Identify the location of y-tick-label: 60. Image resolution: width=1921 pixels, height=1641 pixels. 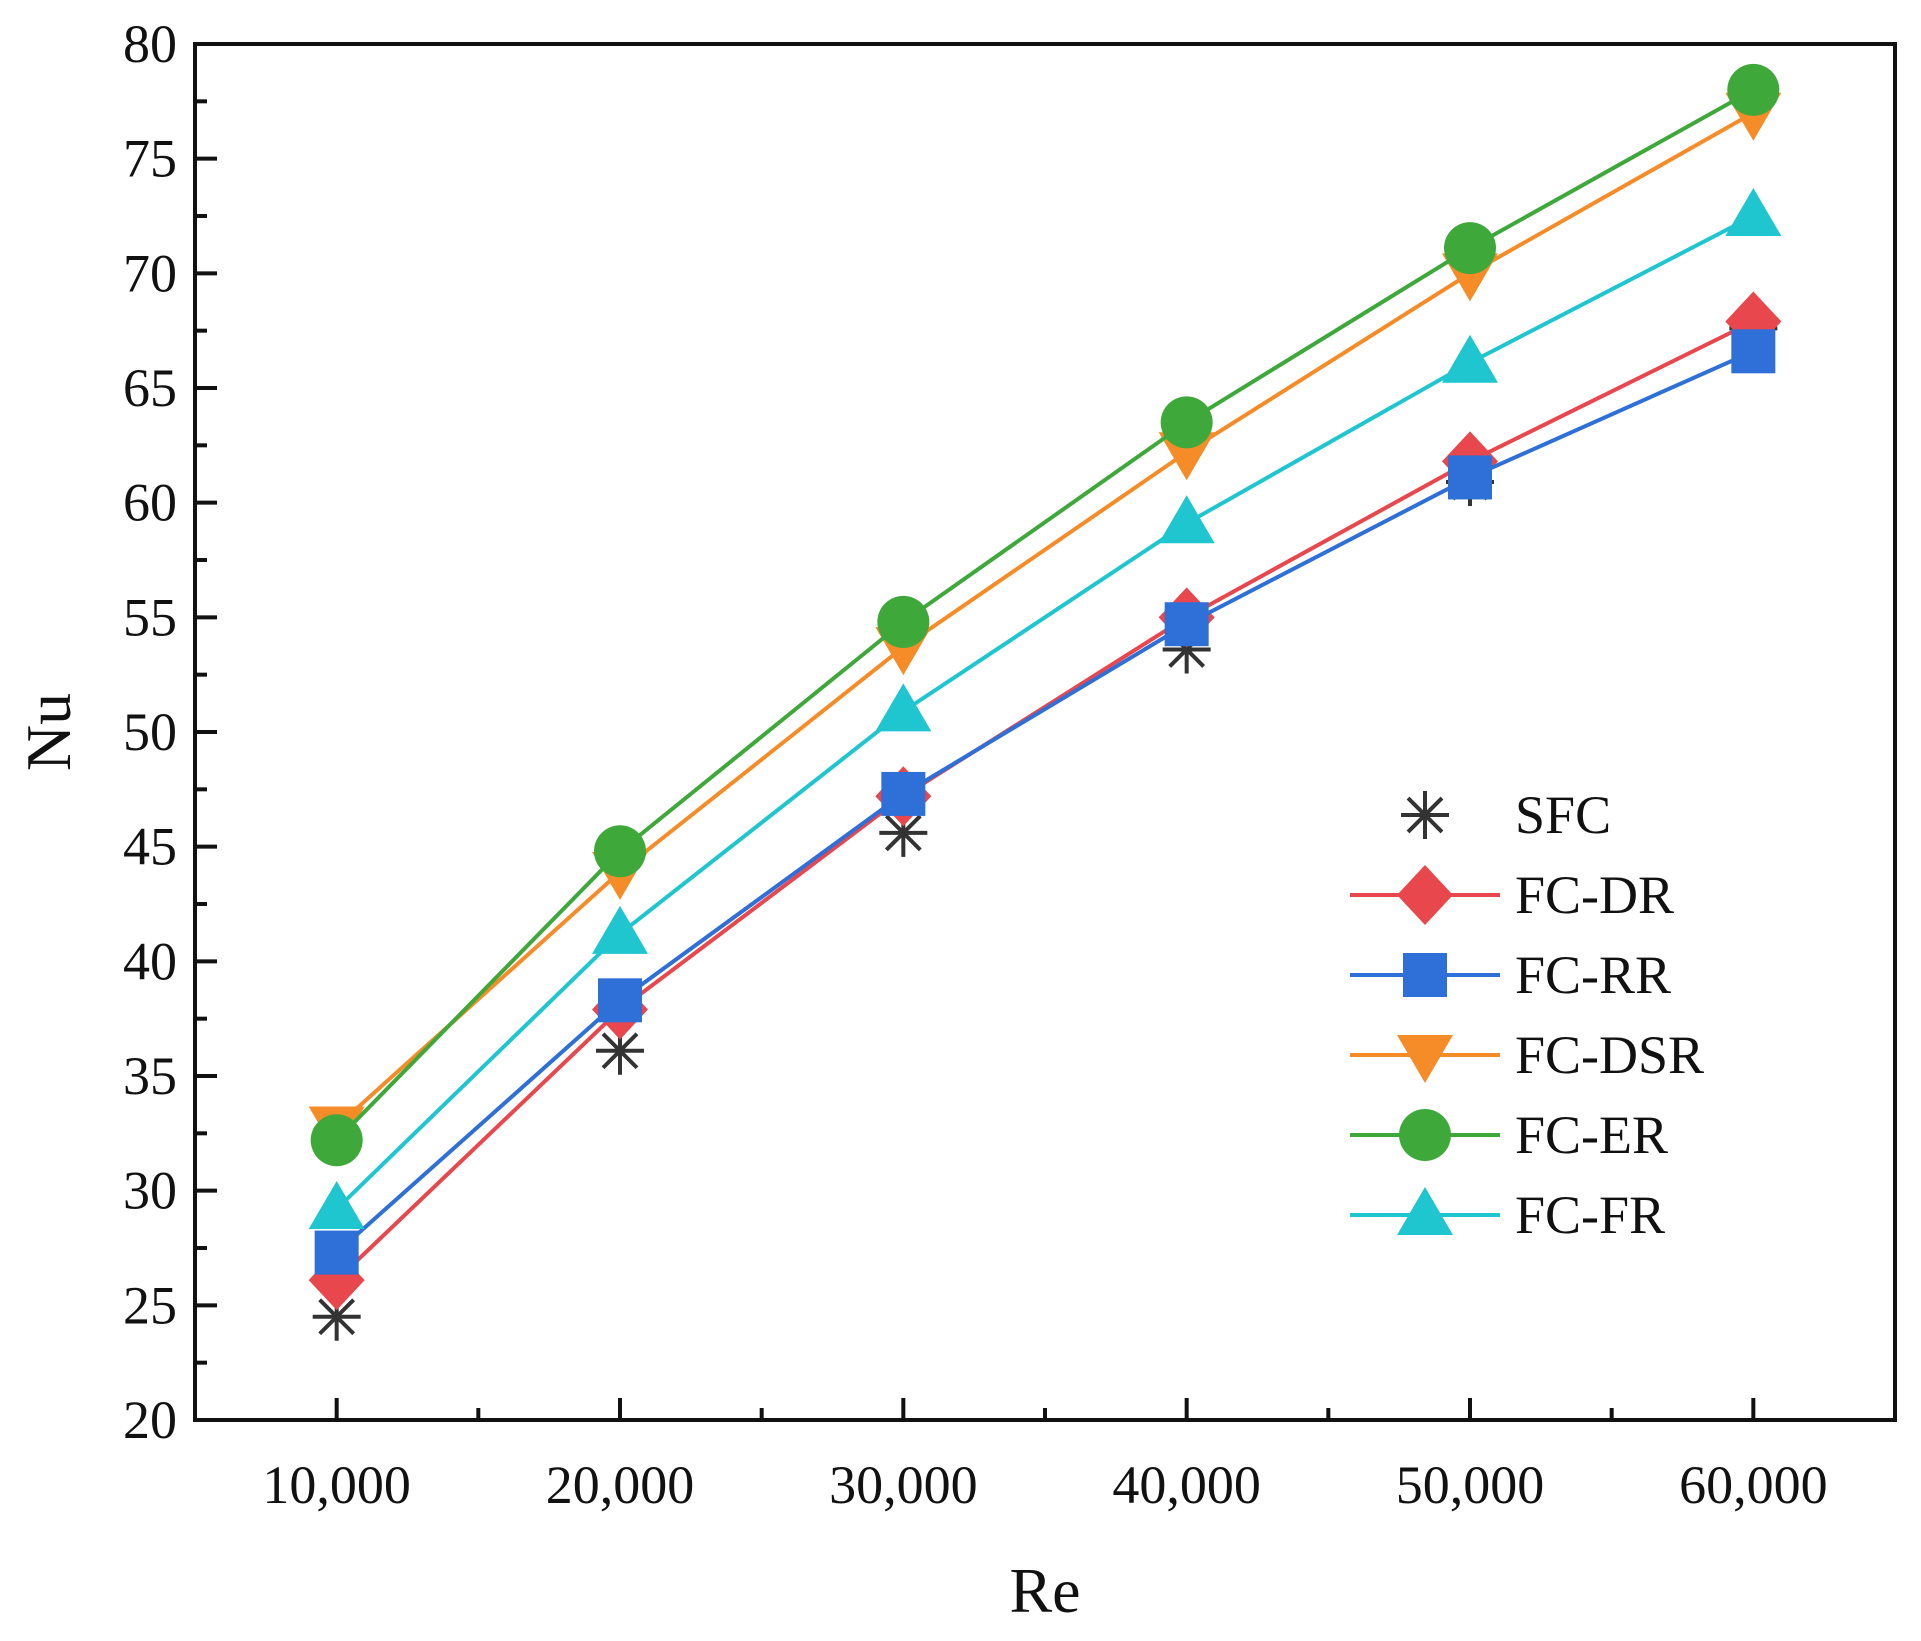
(150, 503).